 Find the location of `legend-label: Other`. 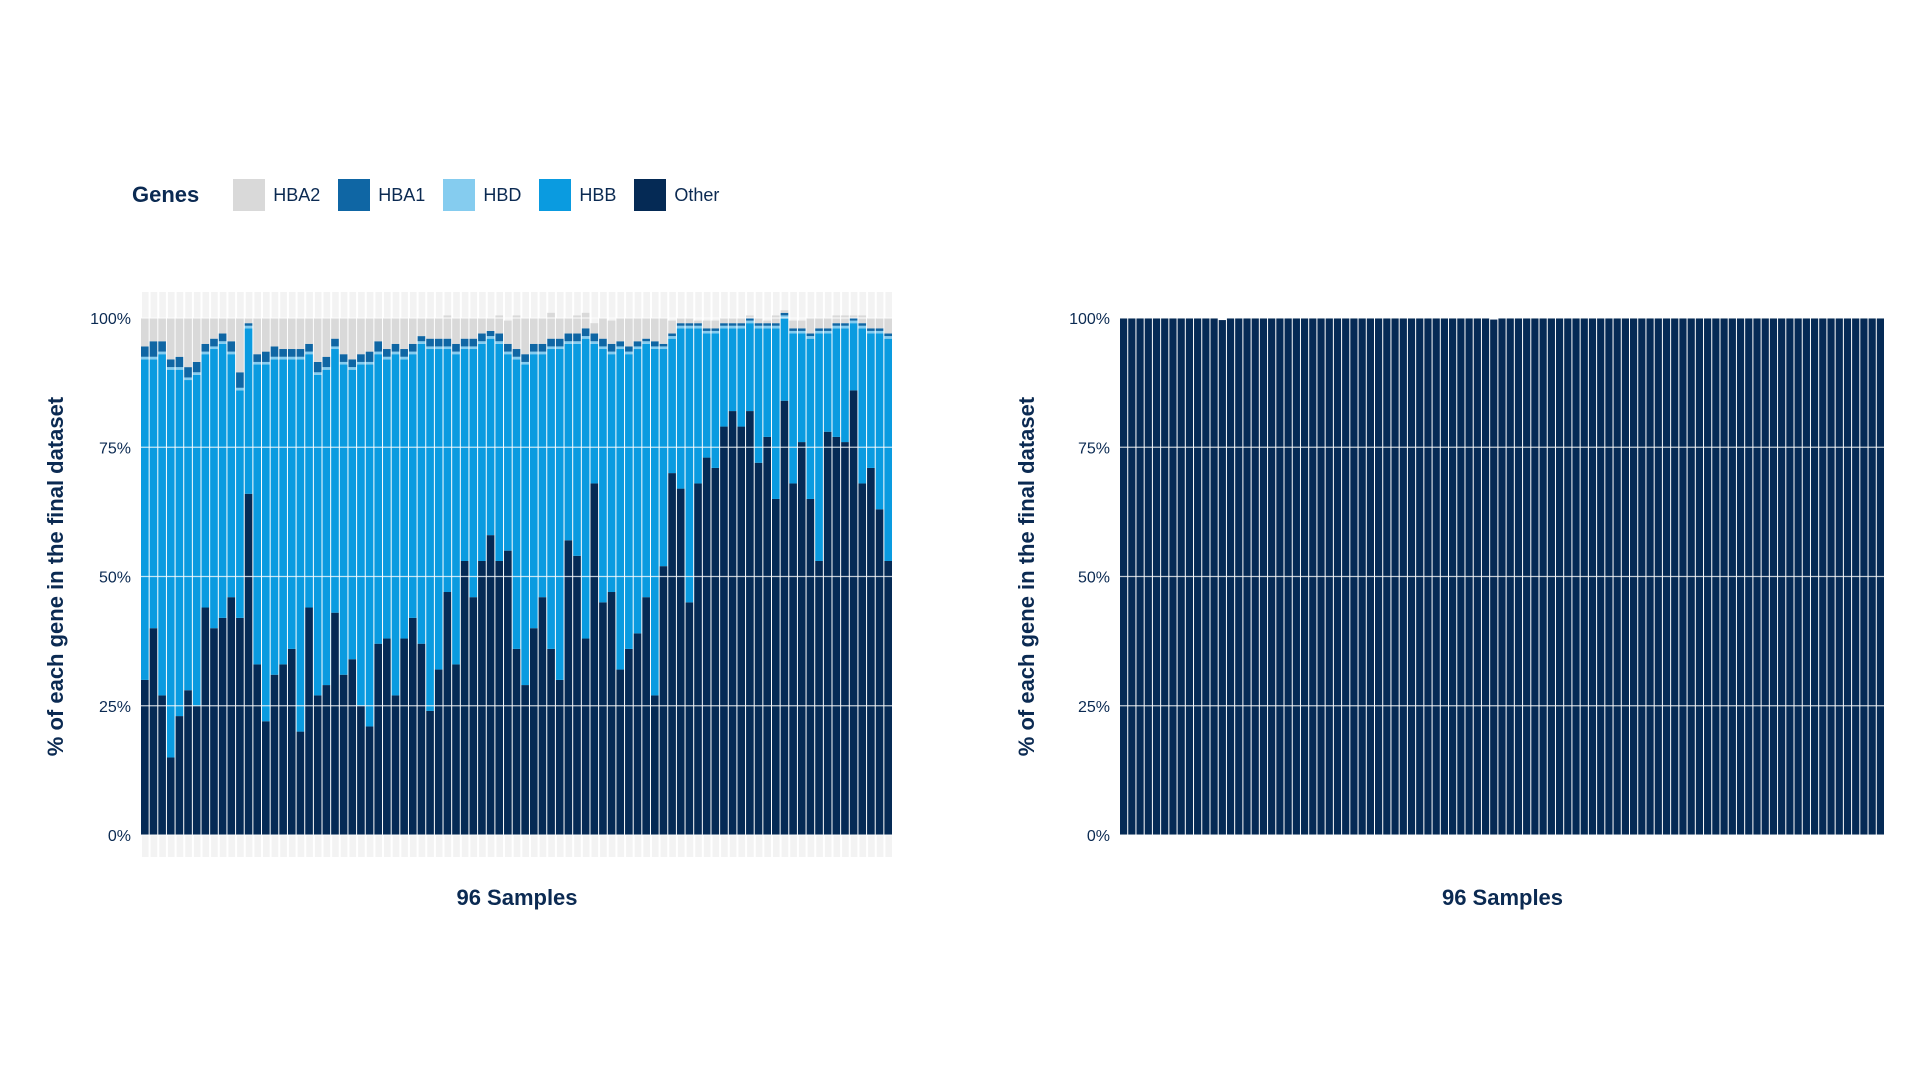

legend-label: Other is located at coordinates (697, 194).